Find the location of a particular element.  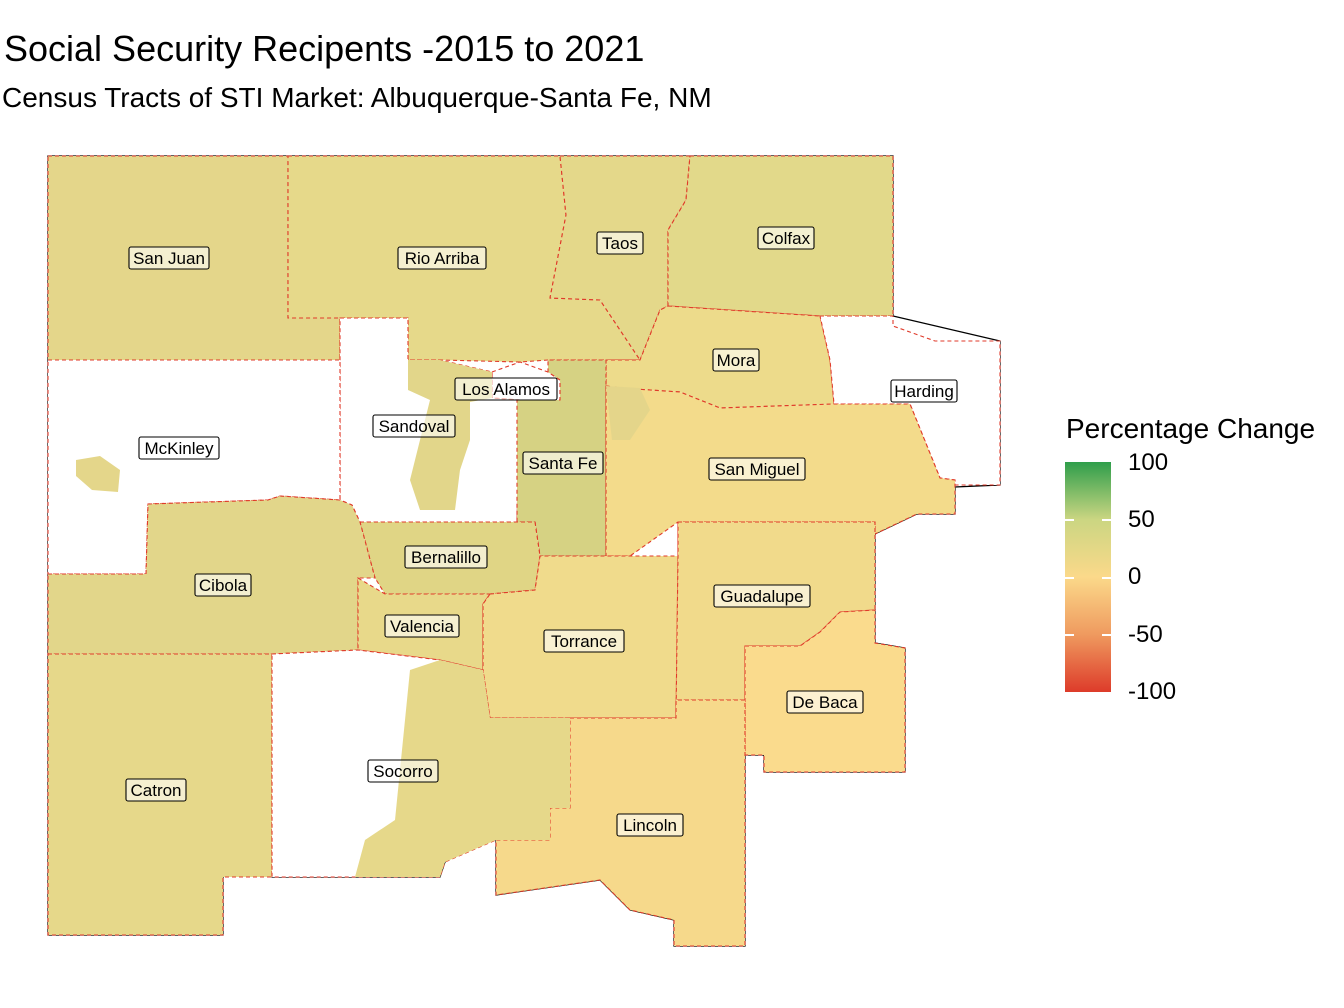

svg-text: Socorro is located at coordinates (403, 771).